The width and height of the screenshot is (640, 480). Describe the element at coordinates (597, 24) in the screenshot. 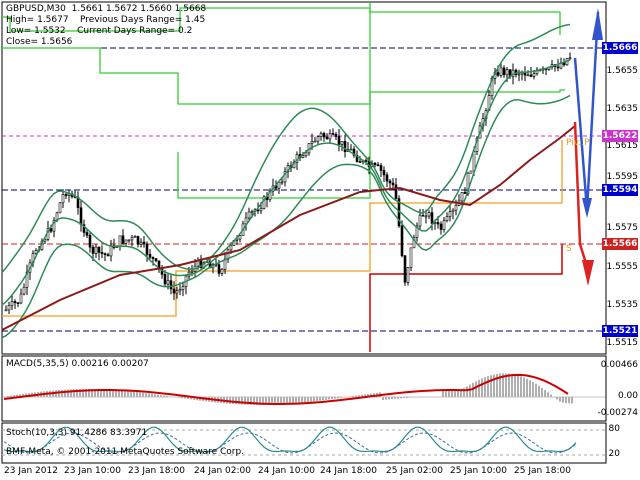

I see `blue-arrowhead-up` at that location.